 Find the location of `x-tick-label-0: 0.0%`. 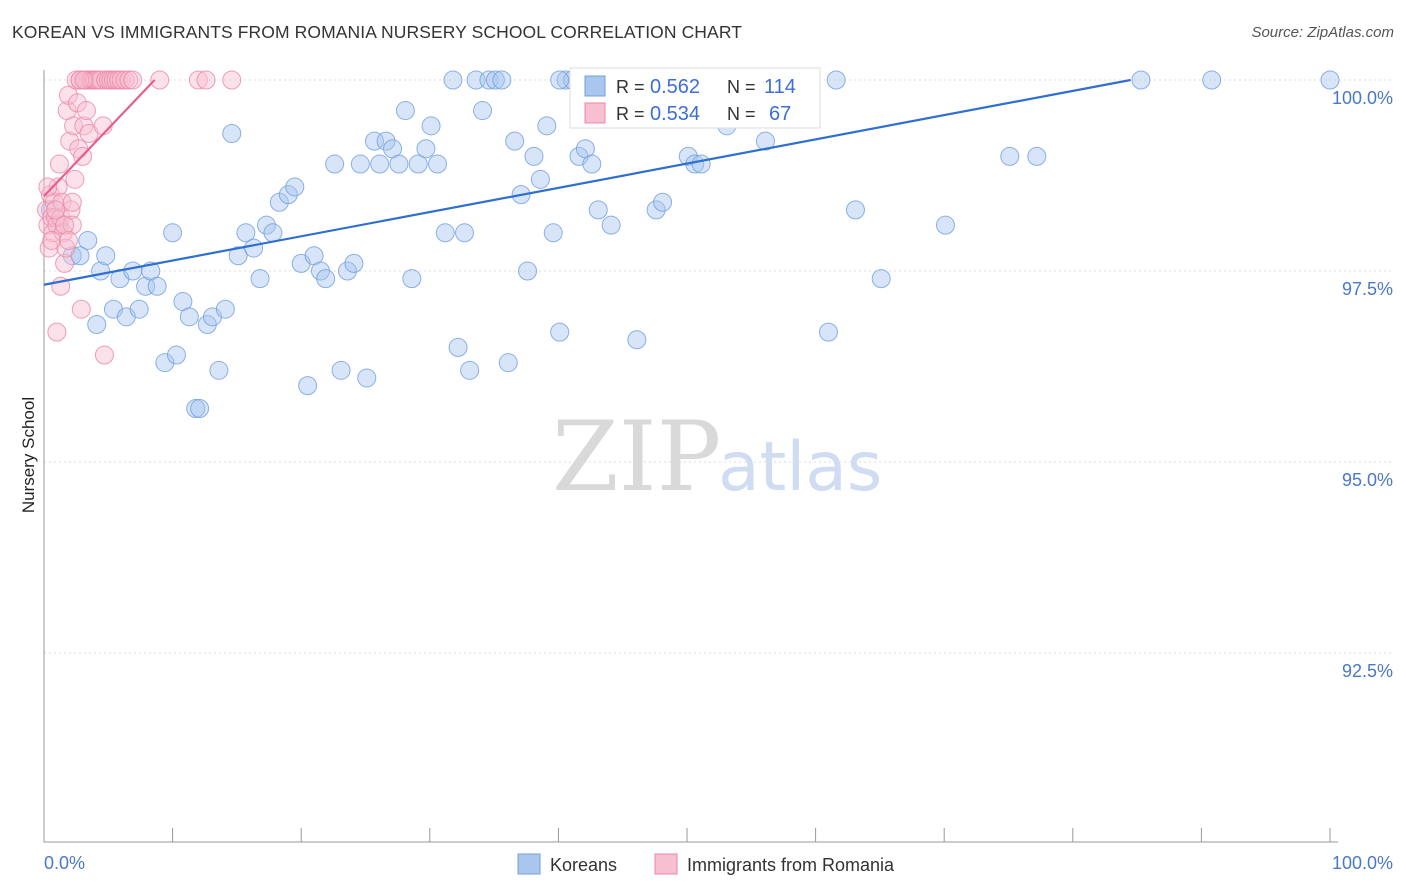

x-tick-label-0: 0.0% is located at coordinates (64, 863).